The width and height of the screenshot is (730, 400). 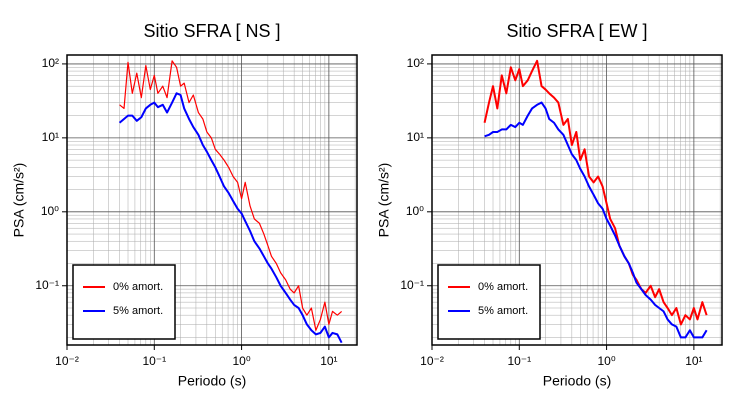 I want to click on chart-title: Sitio SFRA [ EW ], so click(x=576, y=31).